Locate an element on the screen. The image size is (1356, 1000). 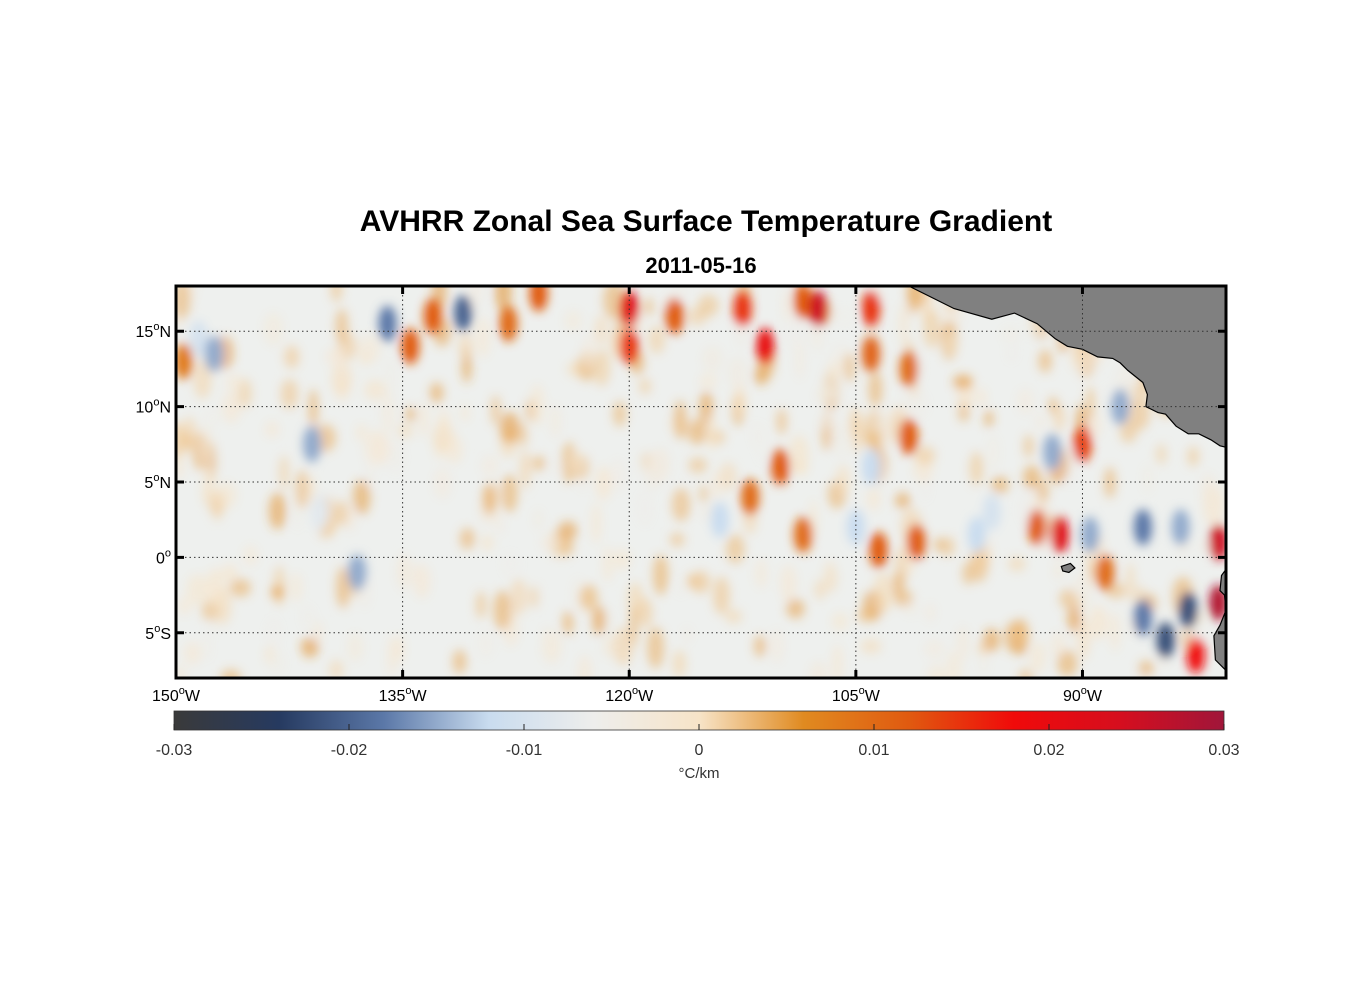
x-tick-label: 150oW is located at coordinates (176, 695).